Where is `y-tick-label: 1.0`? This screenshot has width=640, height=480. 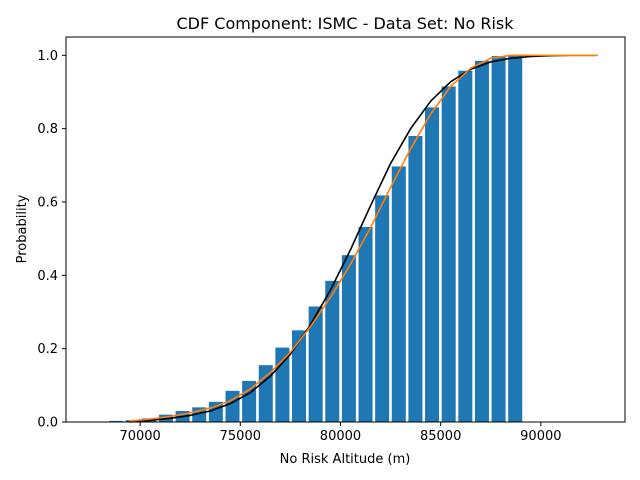
y-tick-label: 1.0 is located at coordinates (47, 56).